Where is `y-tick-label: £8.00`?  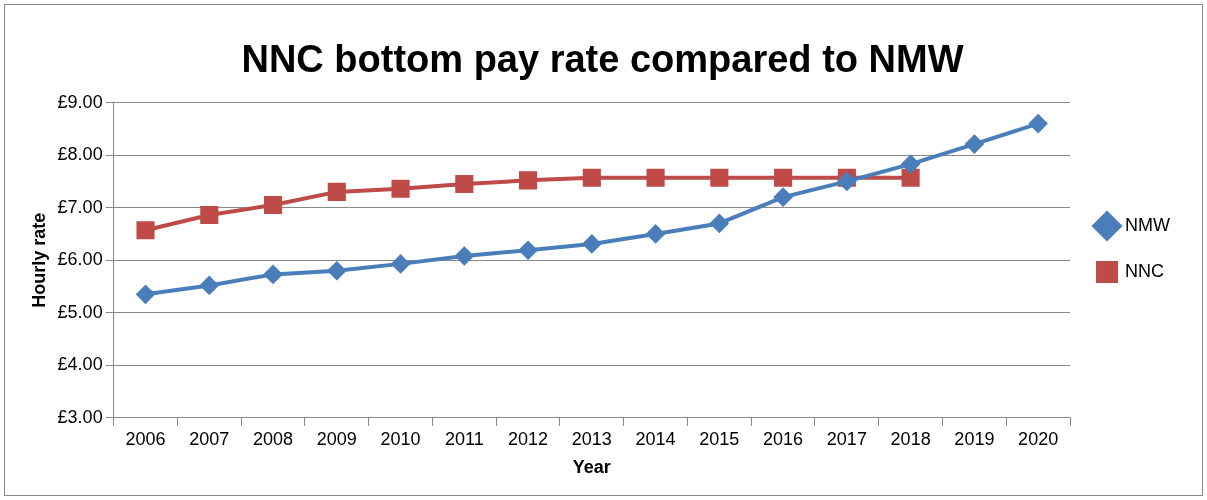
y-tick-label: £8.00 is located at coordinates (80, 154).